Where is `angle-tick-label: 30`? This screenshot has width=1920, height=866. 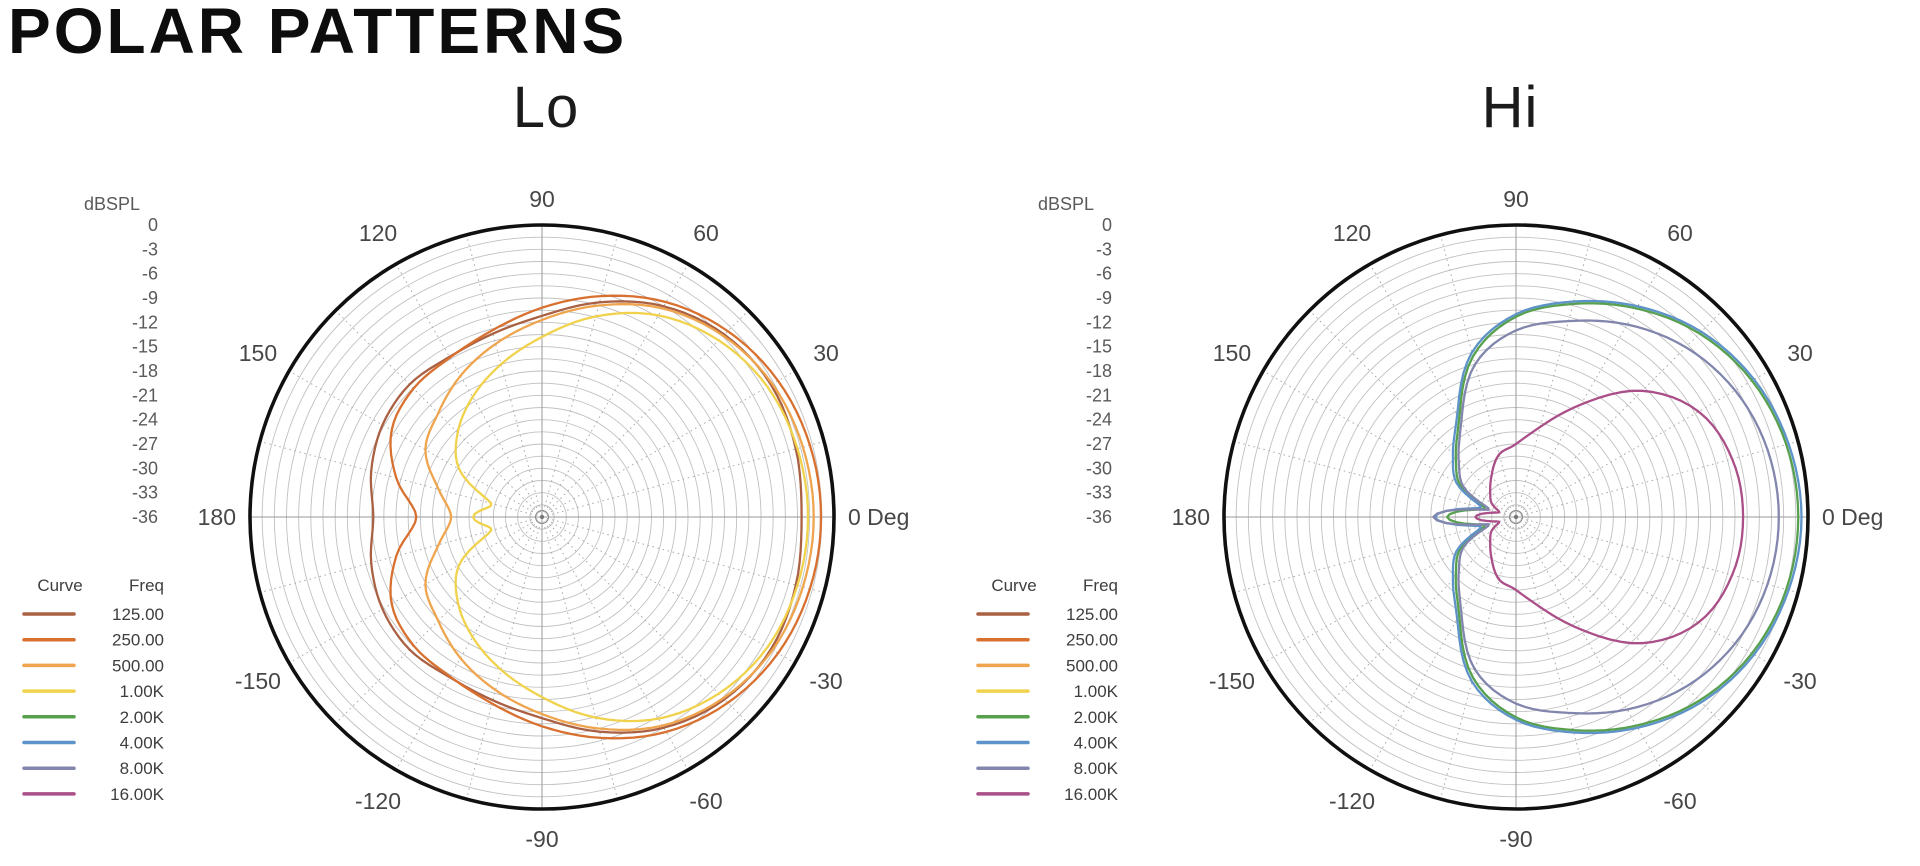 angle-tick-label: 30 is located at coordinates (1800, 353).